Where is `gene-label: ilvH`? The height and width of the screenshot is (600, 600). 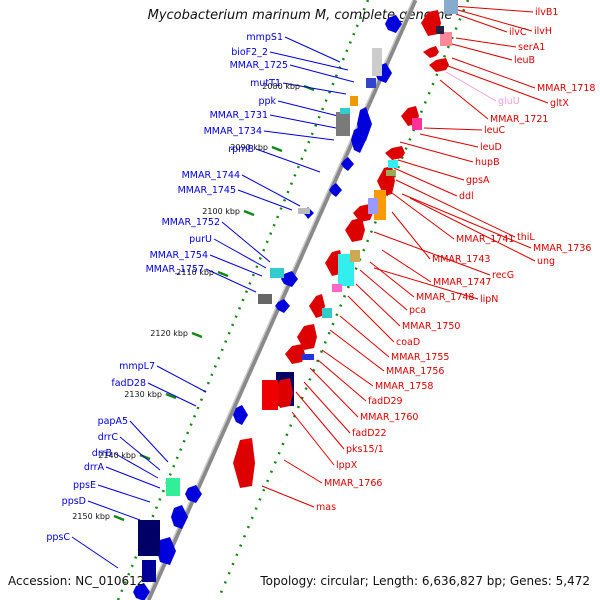
gene-label: ilvH is located at coordinates (543, 31).